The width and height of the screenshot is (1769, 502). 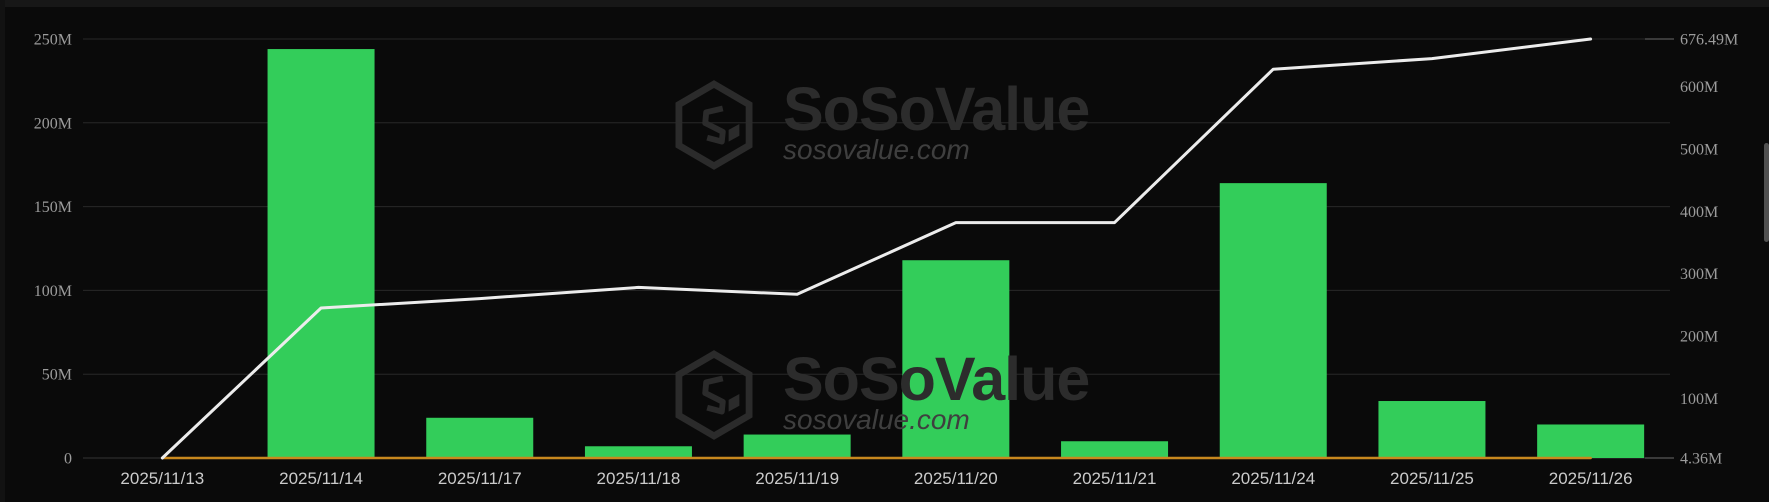 I want to click on bar-2025/11/19, so click(x=797, y=446).